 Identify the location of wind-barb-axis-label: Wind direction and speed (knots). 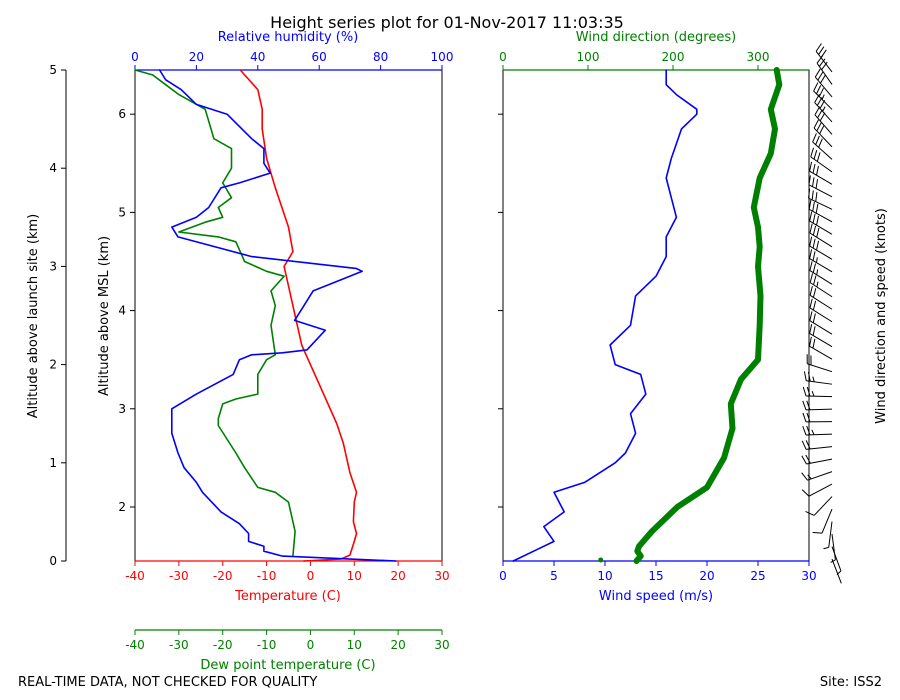
(881, 316).